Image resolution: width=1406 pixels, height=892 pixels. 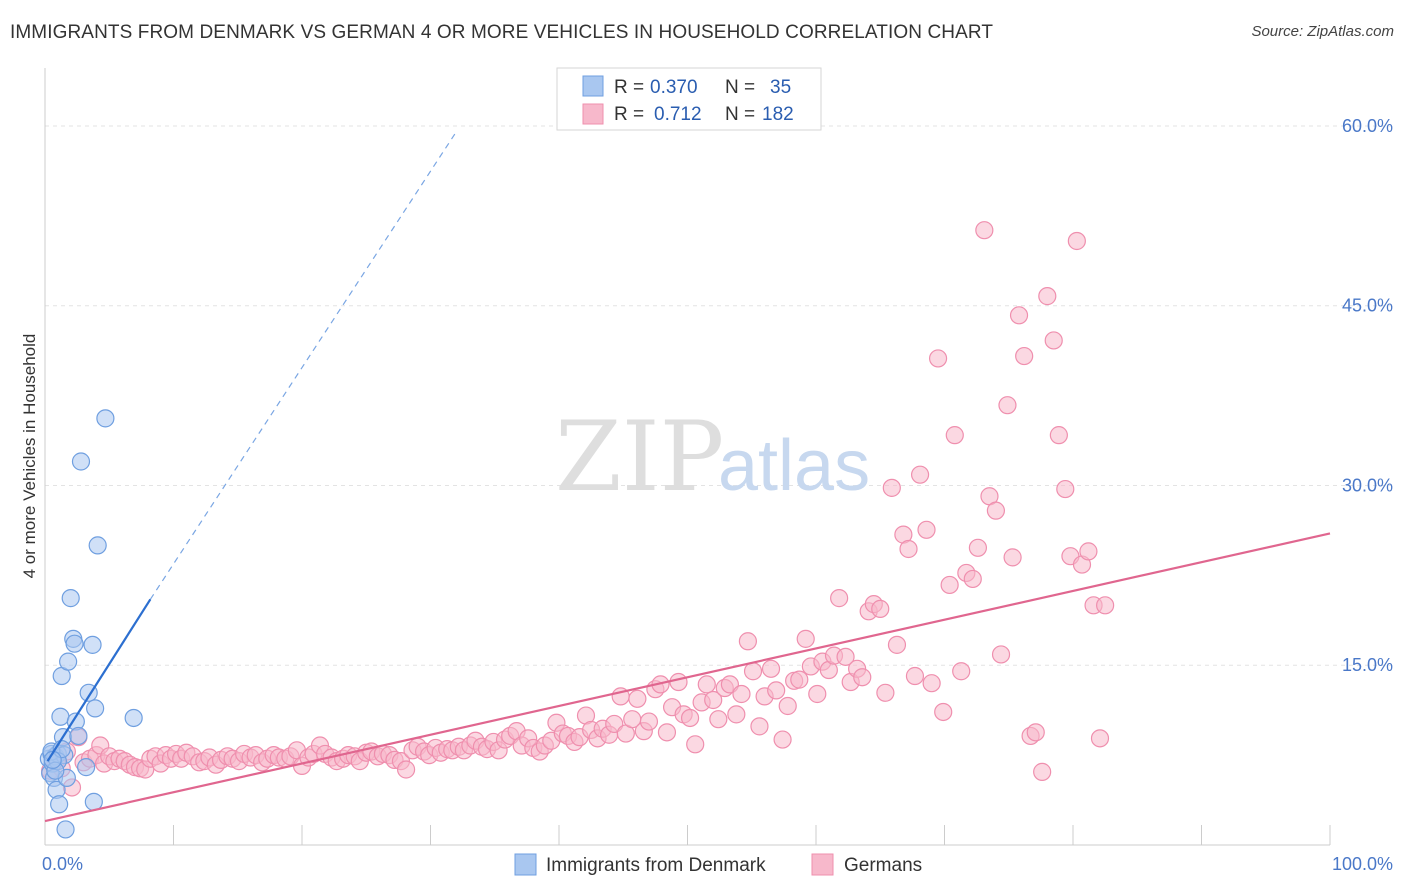 I want to click on watermark-atlas: atlas, so click(x=794, y=466).